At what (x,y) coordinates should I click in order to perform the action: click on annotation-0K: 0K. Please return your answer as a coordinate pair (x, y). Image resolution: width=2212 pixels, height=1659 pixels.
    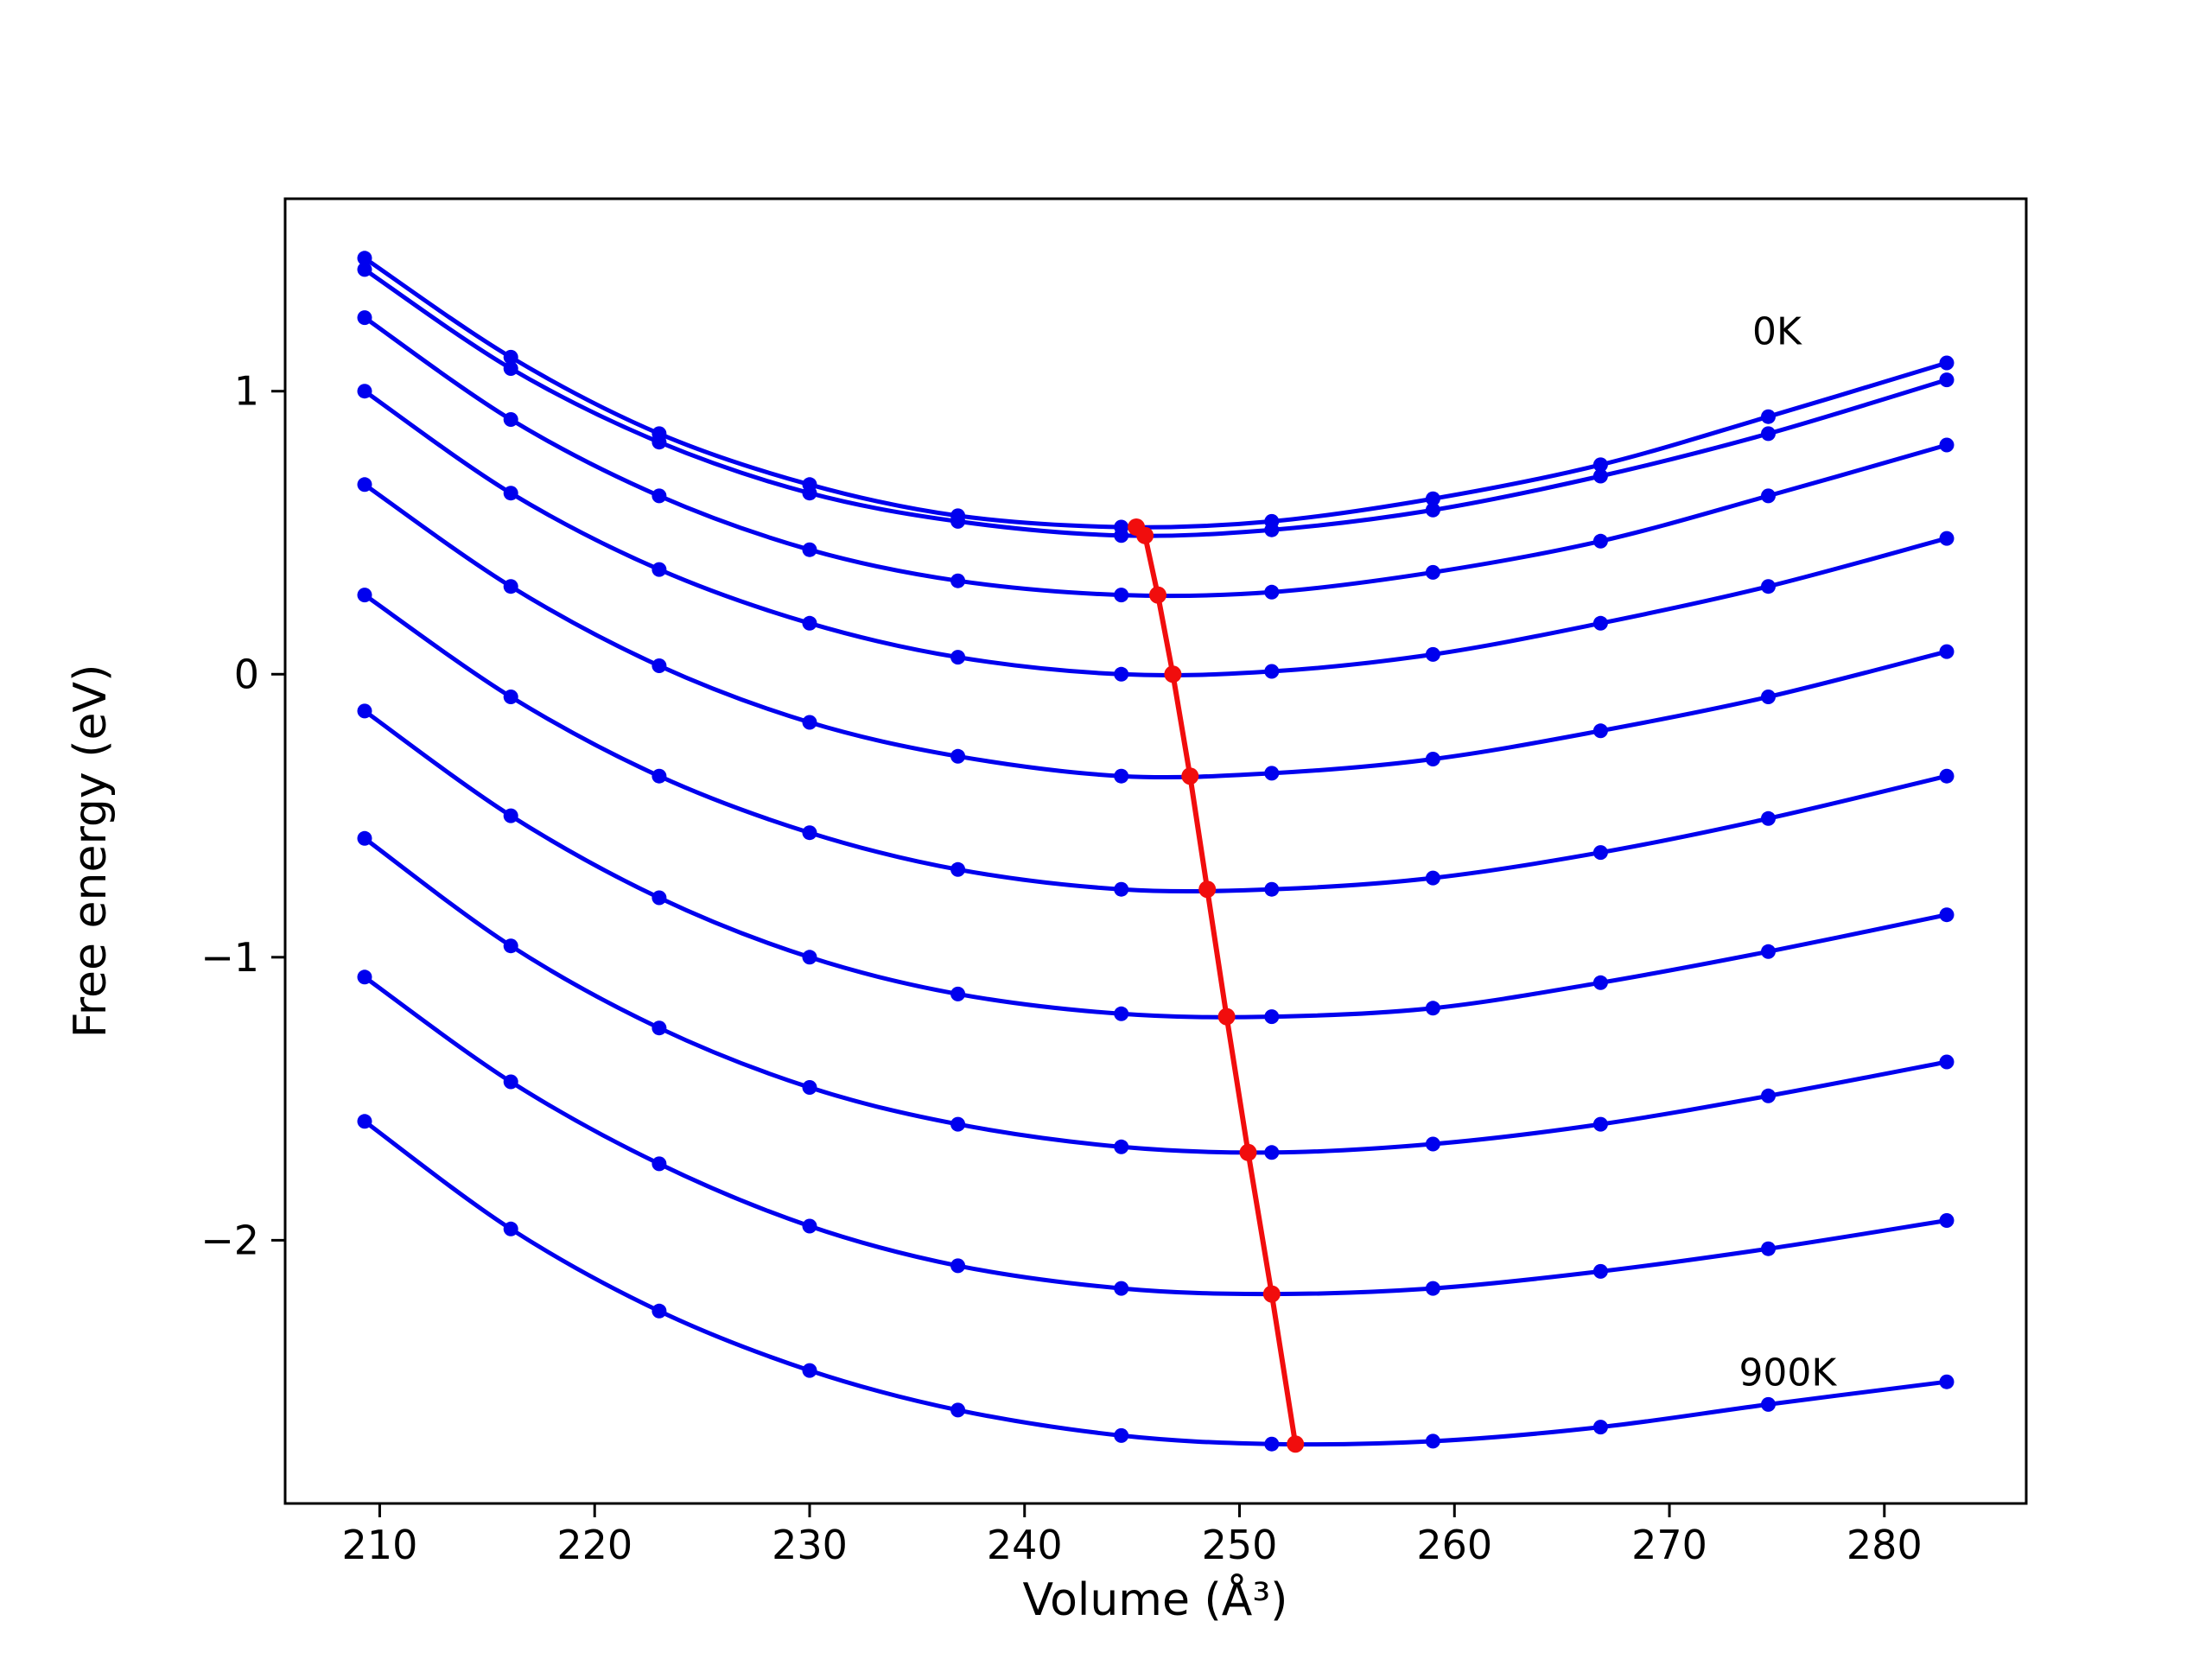
    Looking at the image, I should click on (1776, 331).